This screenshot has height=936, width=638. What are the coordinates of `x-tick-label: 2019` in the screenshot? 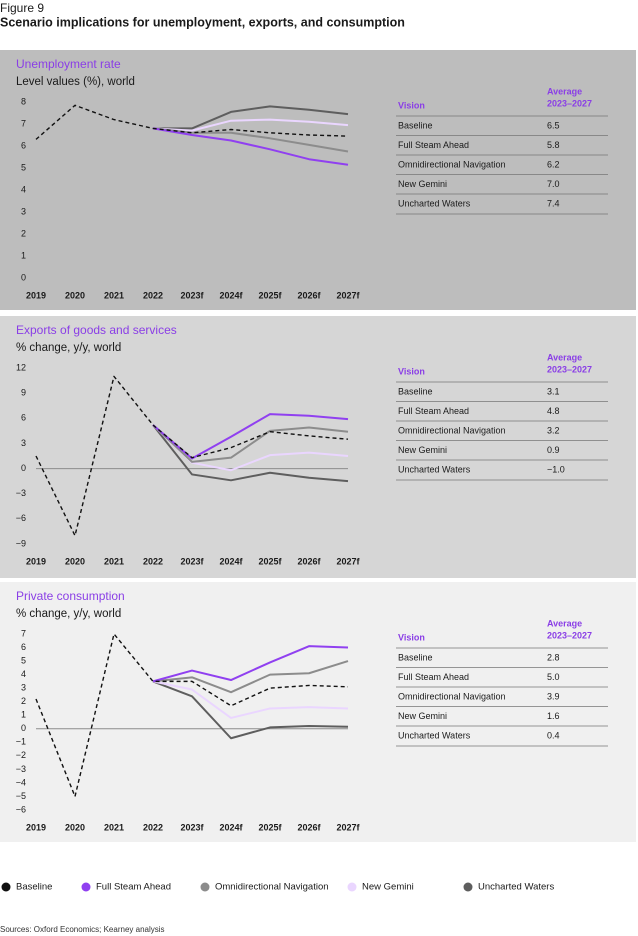 It's located at (36, 561).